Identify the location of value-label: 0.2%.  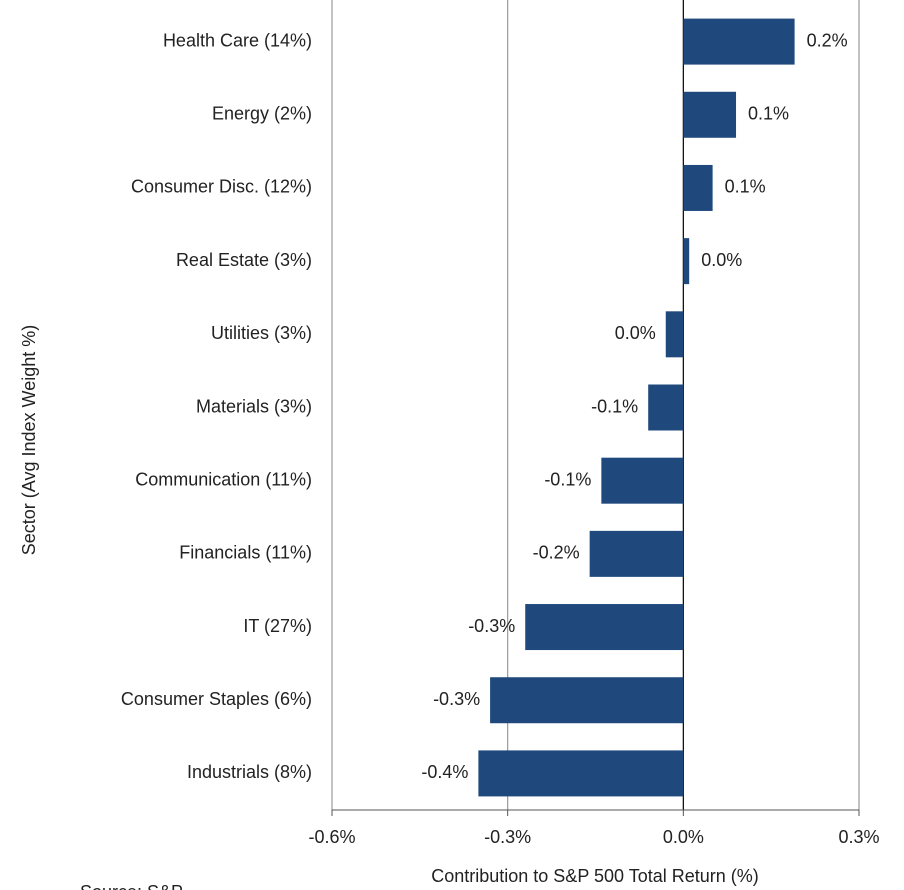
(827, 40).